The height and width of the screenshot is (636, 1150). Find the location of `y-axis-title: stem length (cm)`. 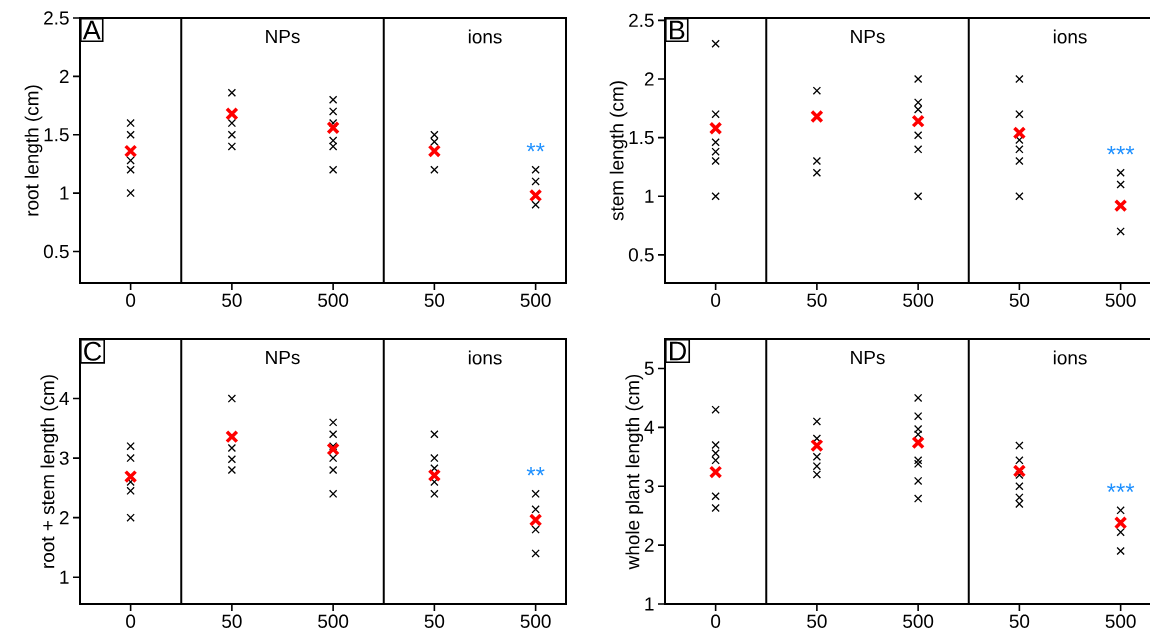

y-axis-title: stem length (cm) is located at coordinates (618, 151).